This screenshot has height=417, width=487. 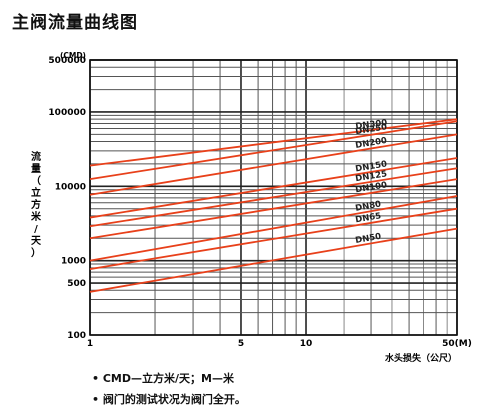 What do you see at coordinates (75, 23) in the screenshot?
I see `chart-title: 主阀流量曲线图` at bounding box center [75, 23].